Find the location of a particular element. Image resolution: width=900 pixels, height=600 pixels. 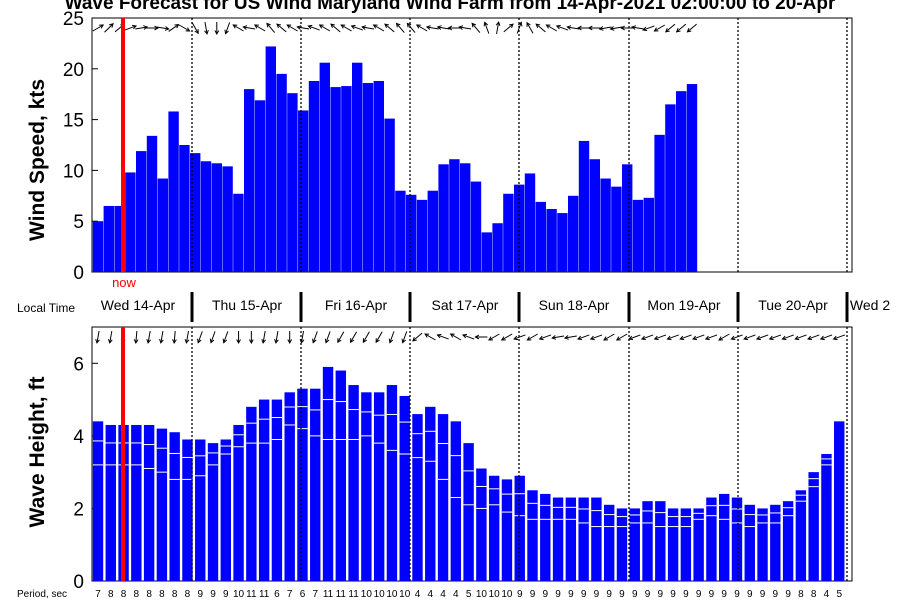

period-value: 11 is located at coordinates (264, 594).